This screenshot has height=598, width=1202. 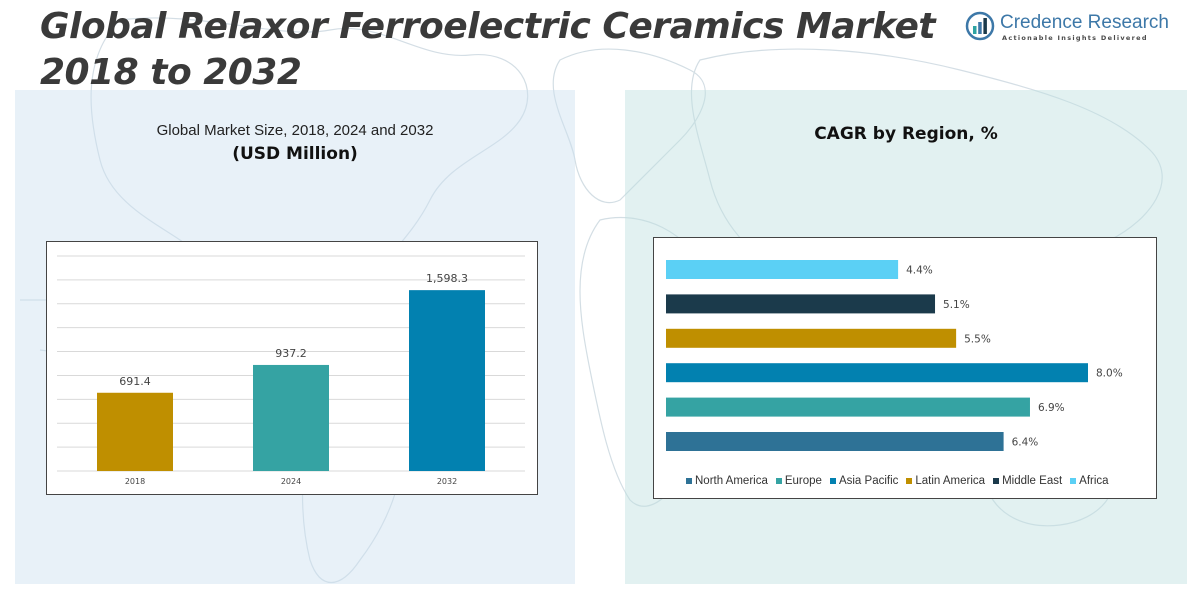 I want to click on legend-item: North America, so click(x=727, y=481).